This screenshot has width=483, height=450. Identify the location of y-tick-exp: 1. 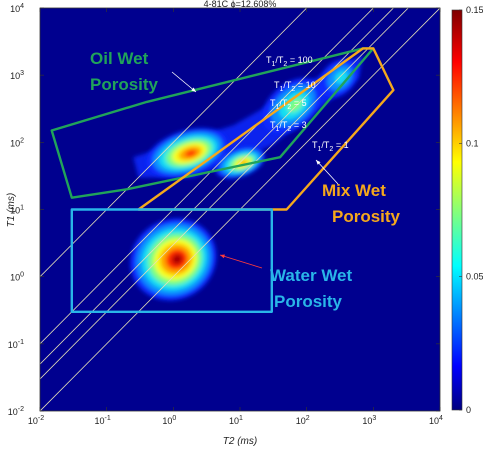
(22, 208).